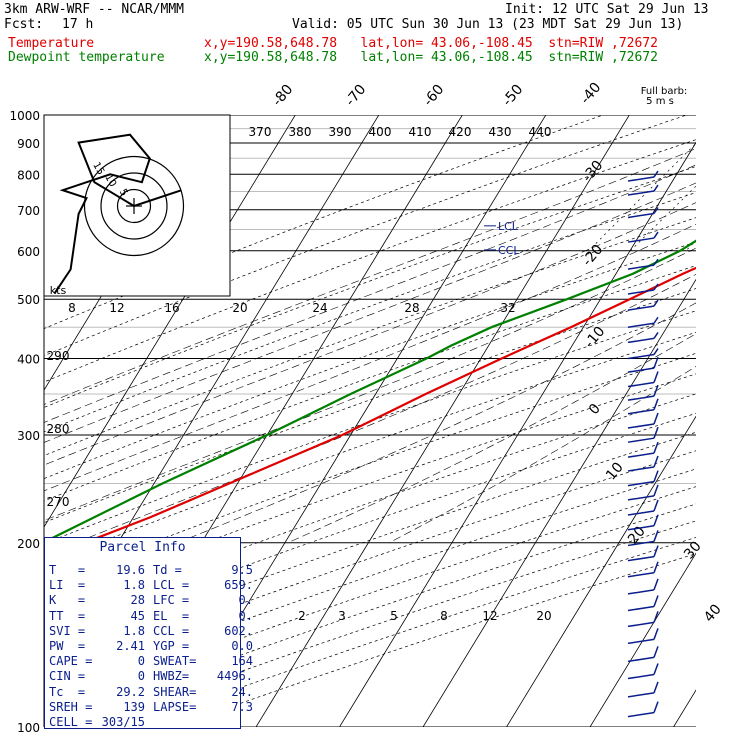  What do you see at coordinates (24, 116) in the screenshot?
I see `pressure-label-1000: 1000` at bounding box center [24, 116].